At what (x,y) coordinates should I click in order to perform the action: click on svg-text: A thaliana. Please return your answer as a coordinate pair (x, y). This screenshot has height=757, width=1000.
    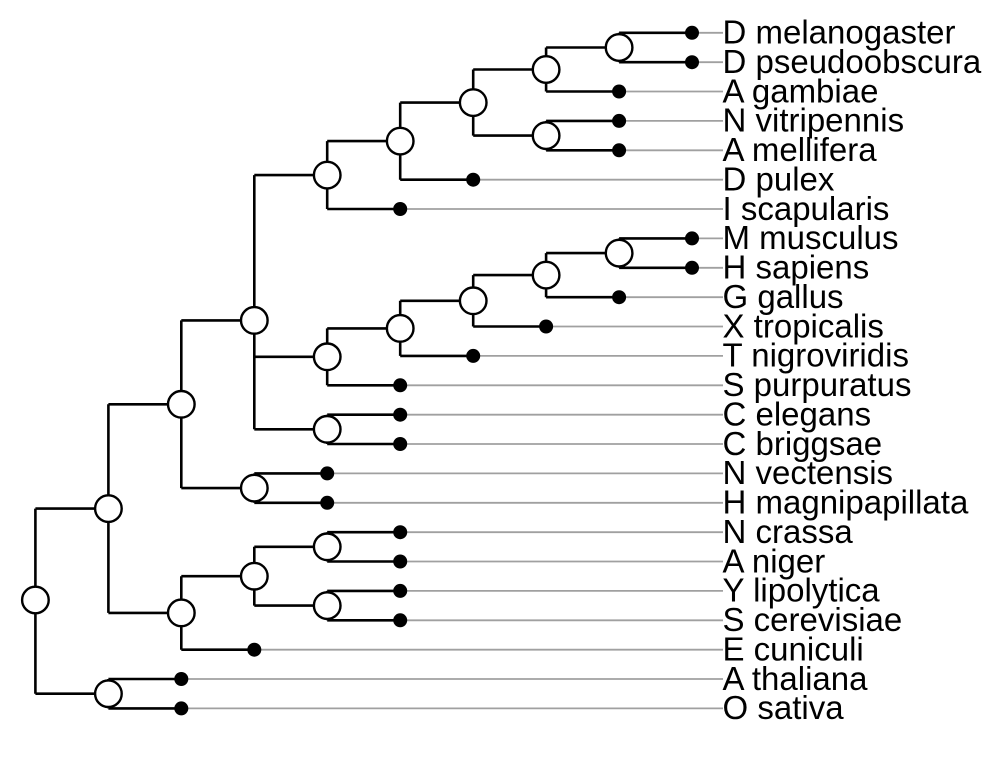
    Looking at the image, I should click on (796, 678).